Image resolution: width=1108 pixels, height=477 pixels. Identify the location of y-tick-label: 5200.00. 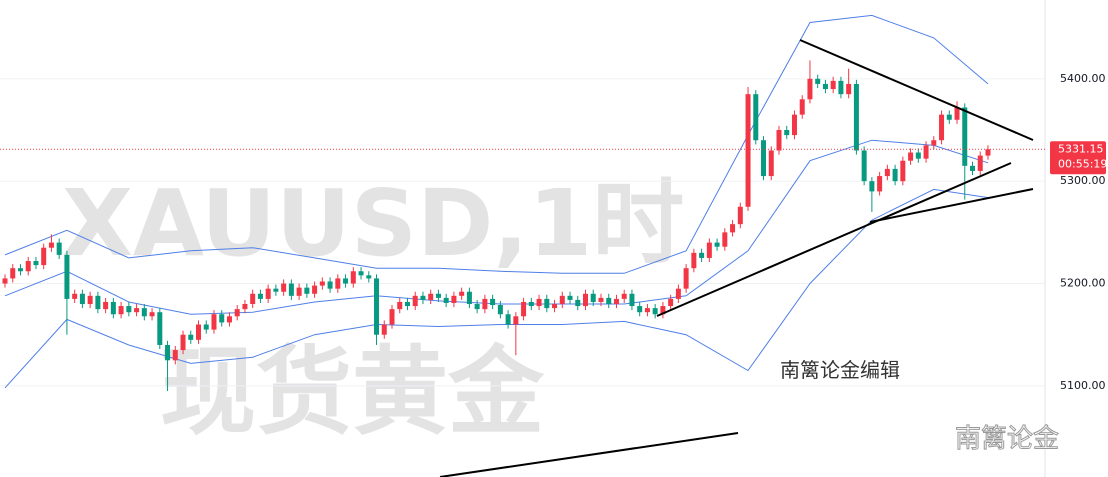
(1083, 283).